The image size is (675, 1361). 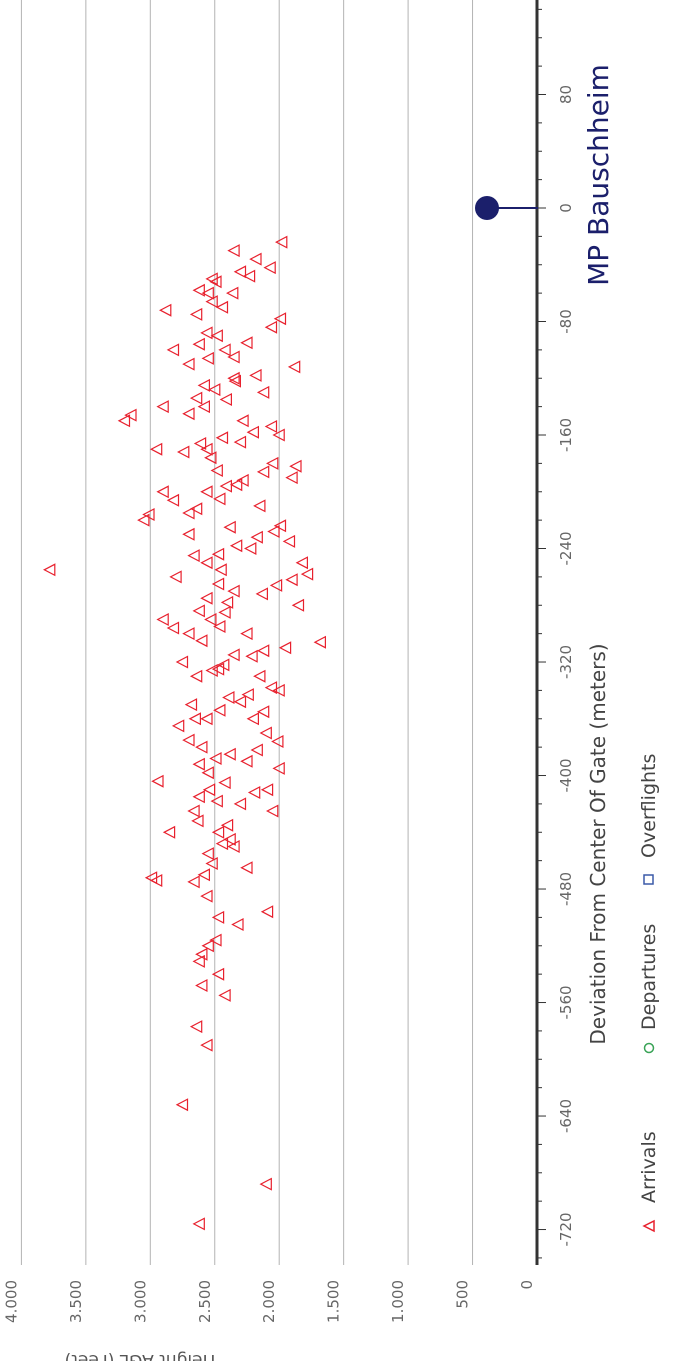 What do you see at coordinates (649, 1167) in the screenshot?
I see `legend-label-arrivals: Arrivals` at bounding box center [649, 1167].